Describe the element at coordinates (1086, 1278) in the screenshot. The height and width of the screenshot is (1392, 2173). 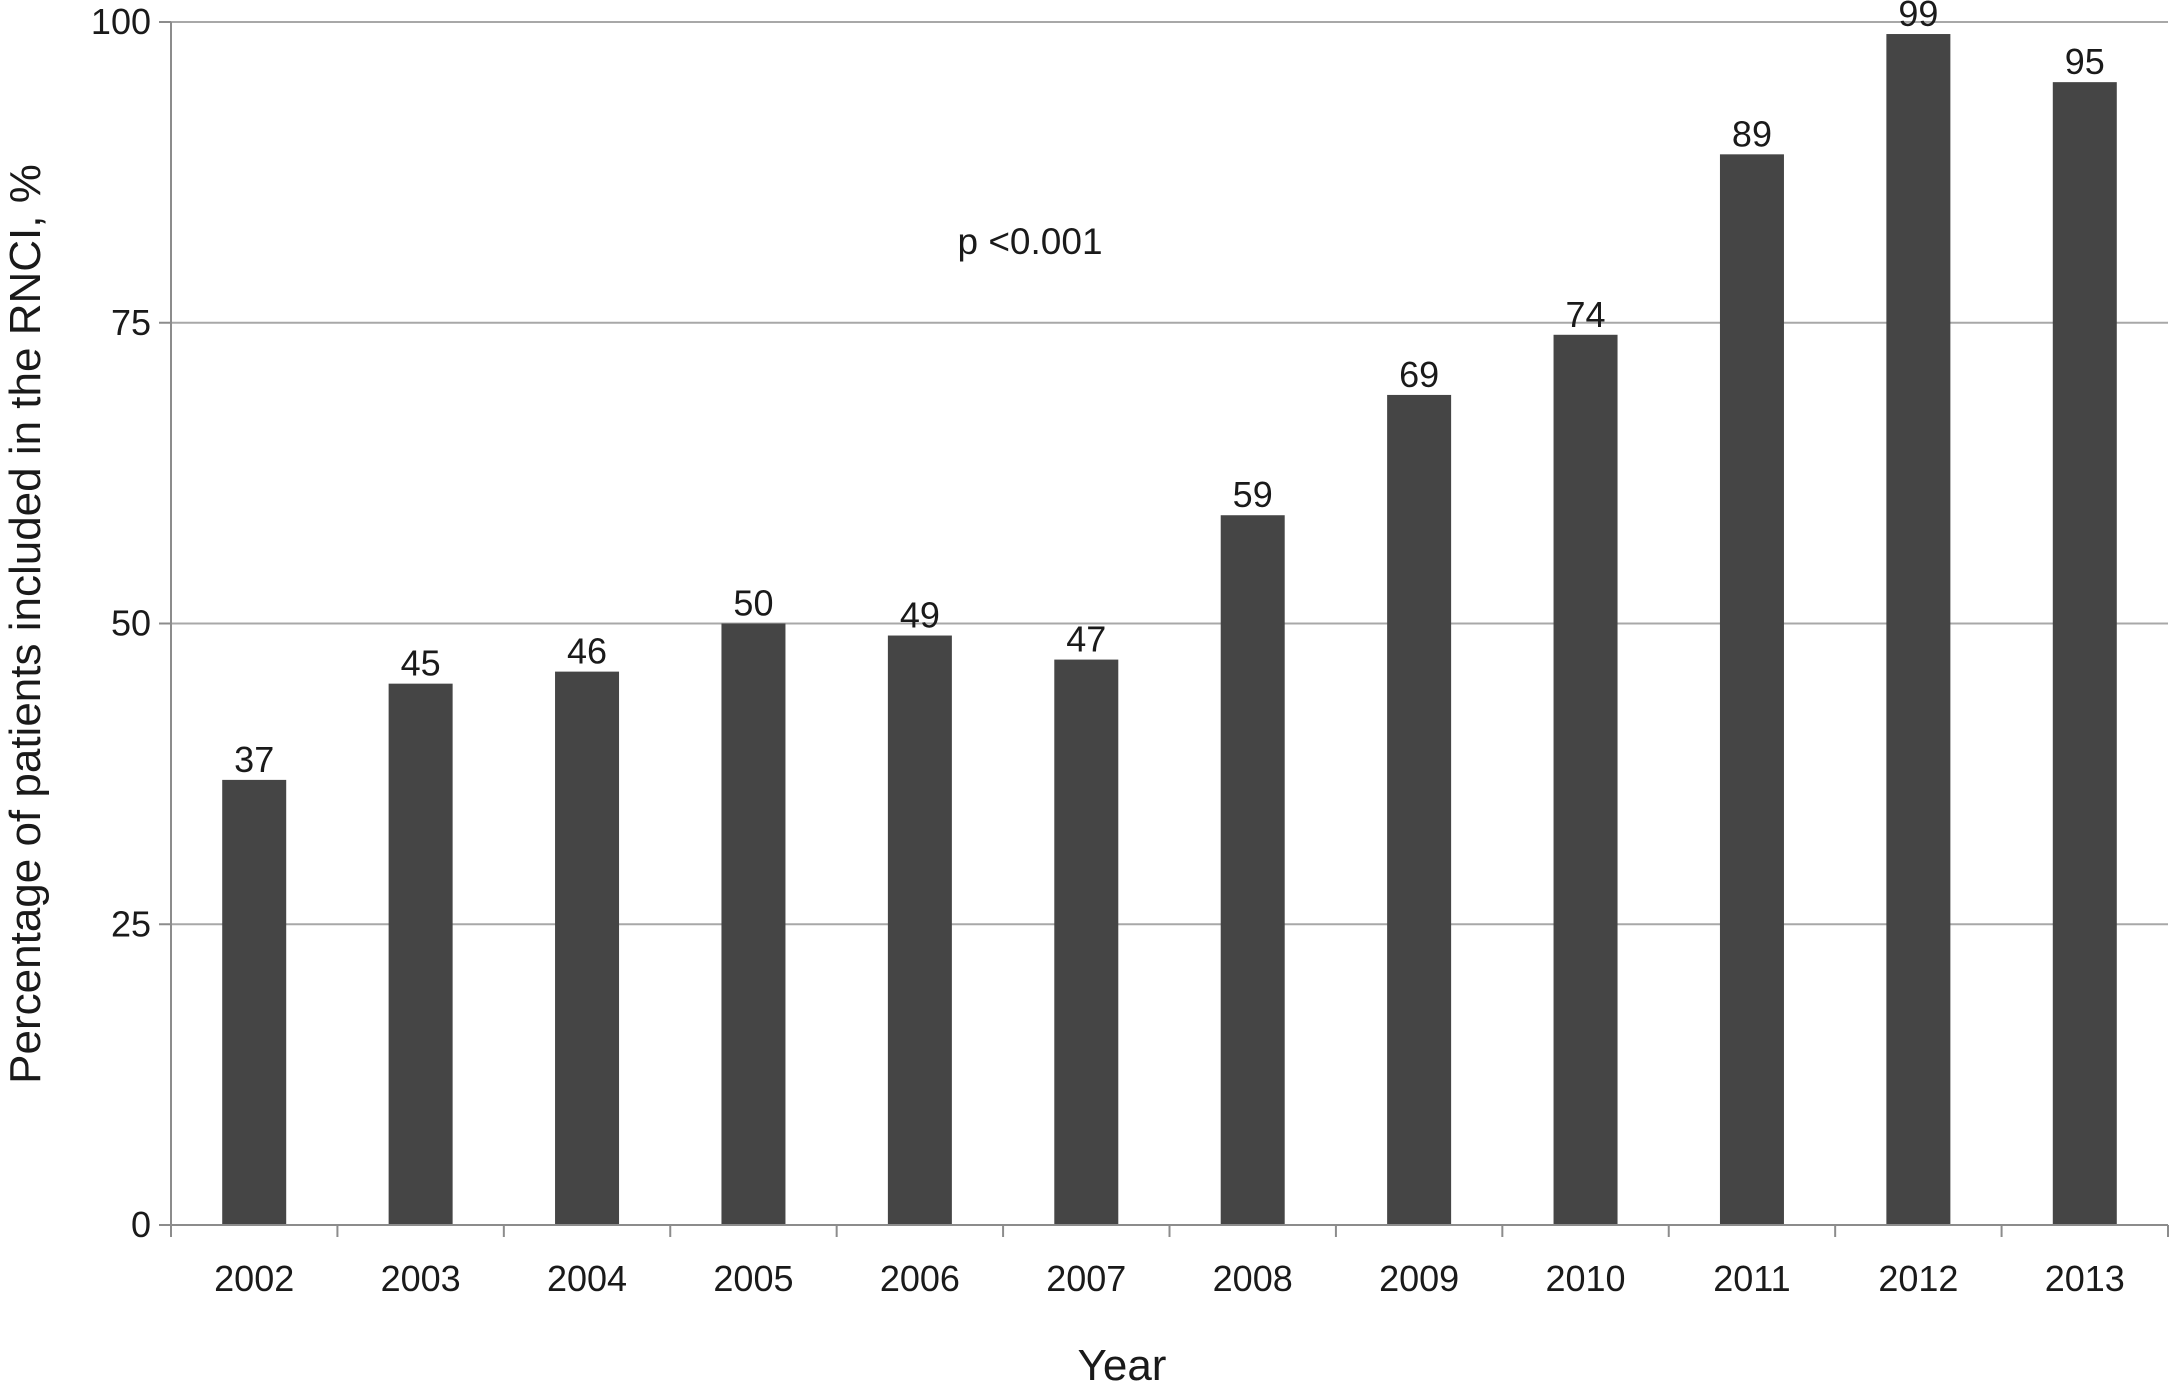
I see `x-tick-label: 2007` at that location.